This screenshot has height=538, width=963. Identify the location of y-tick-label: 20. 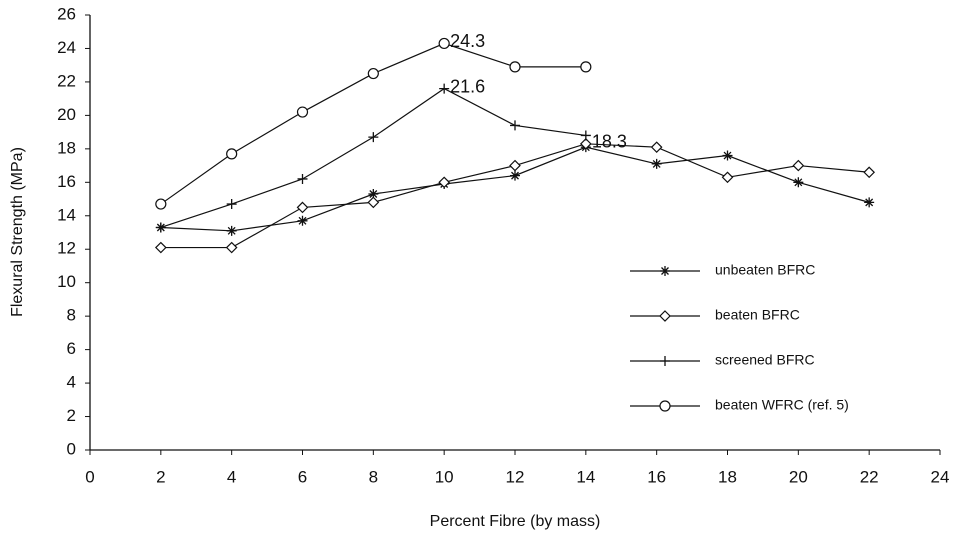
(66, 114).